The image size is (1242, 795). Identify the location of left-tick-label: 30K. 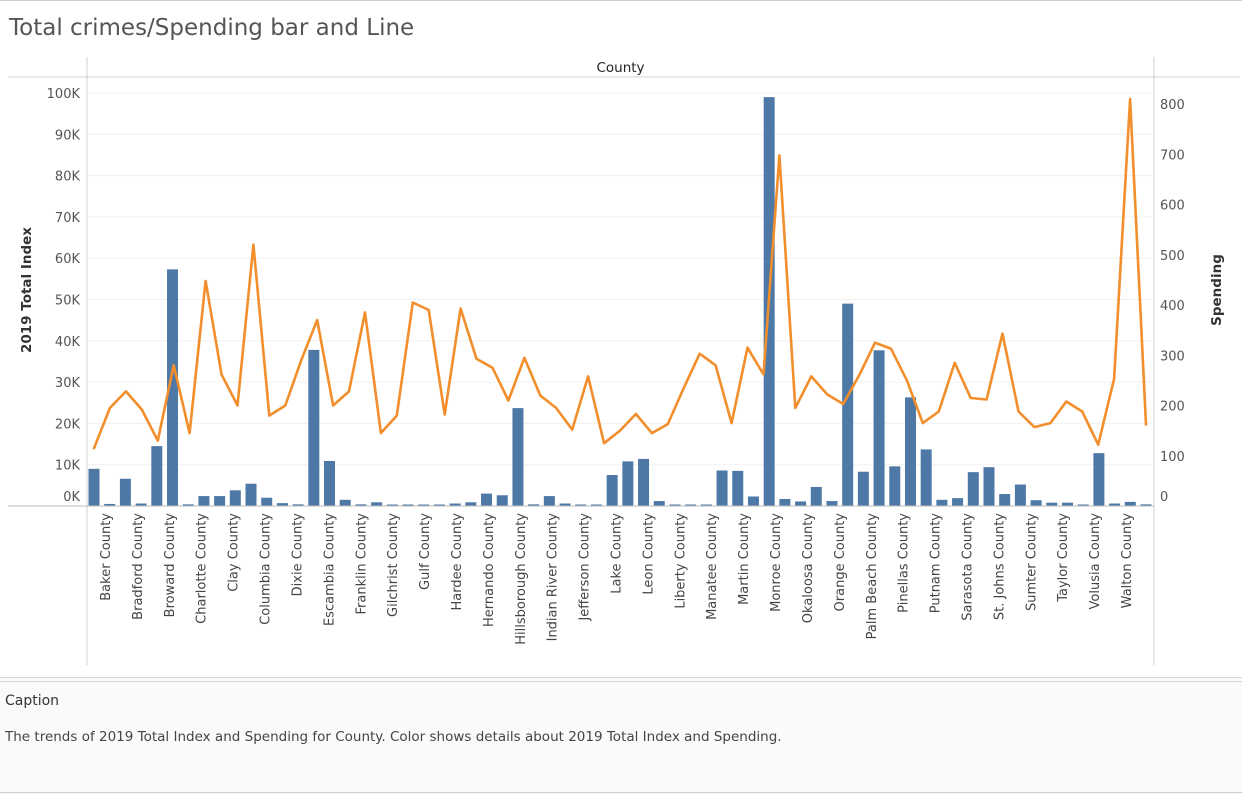
(68, 383).